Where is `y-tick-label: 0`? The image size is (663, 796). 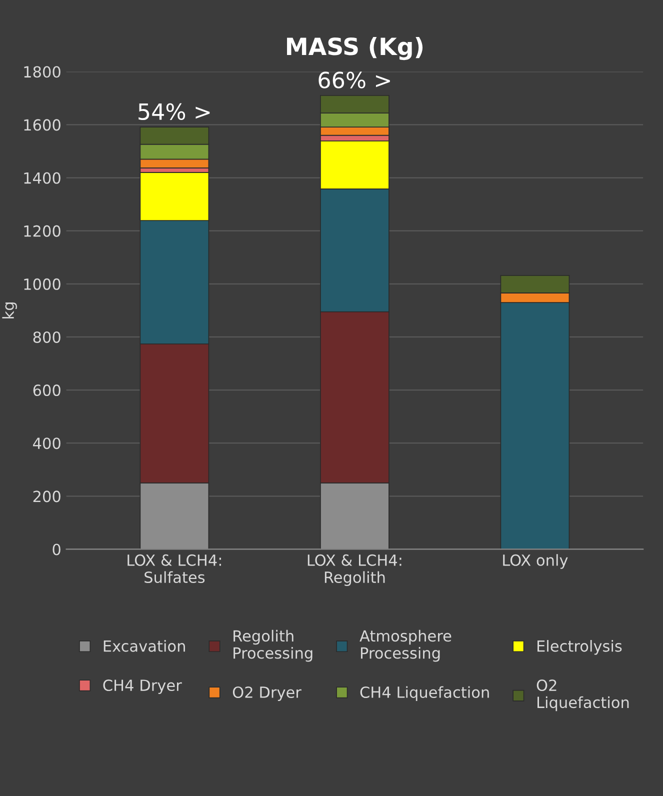
y-tick-label: 0 is located at coordinates (56, 550).